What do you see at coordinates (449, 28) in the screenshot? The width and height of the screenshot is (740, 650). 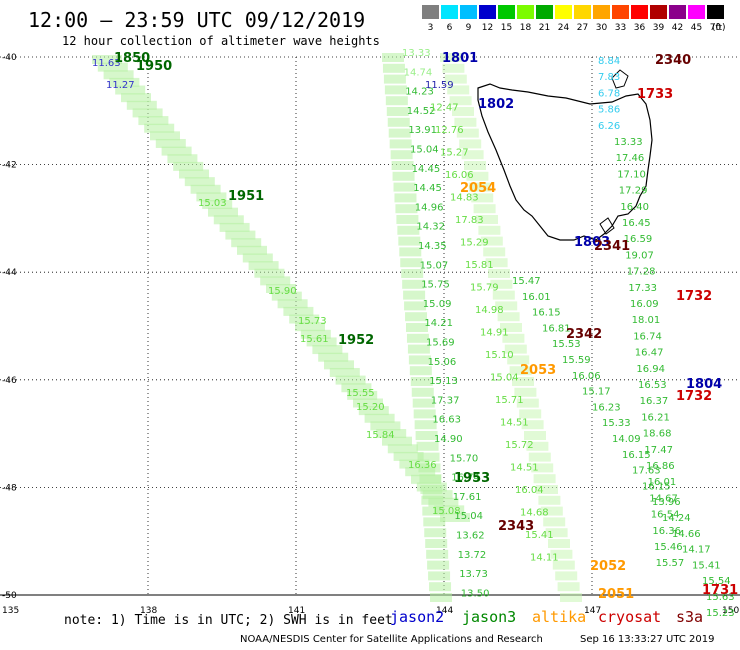 I see `legend-label: 6` at bounding box center [449, 28].